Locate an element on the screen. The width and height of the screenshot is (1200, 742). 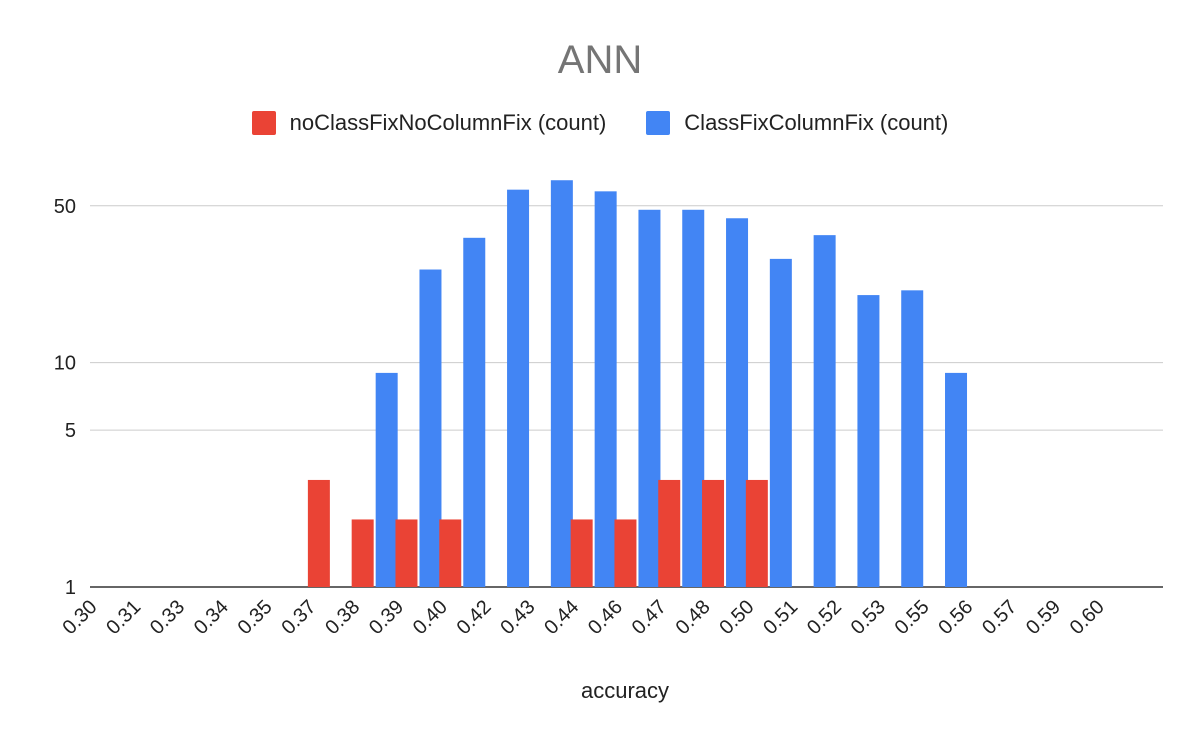
legend-label: ClassFixColumnFix (count) is located at coordinates (816, 122).